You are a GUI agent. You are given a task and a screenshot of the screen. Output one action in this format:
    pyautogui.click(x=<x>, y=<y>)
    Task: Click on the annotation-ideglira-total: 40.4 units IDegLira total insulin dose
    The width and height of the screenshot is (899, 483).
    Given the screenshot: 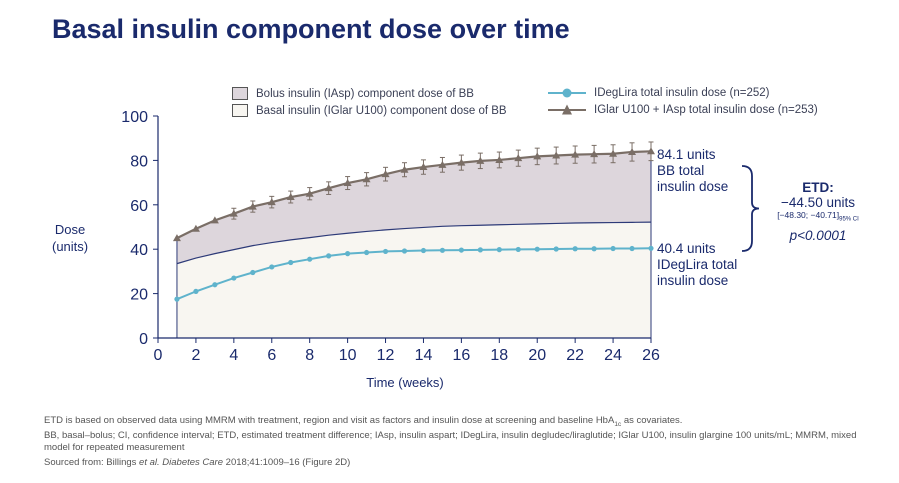 What is the action you would take?
    pyautogui.click(x=697, y=265)
    